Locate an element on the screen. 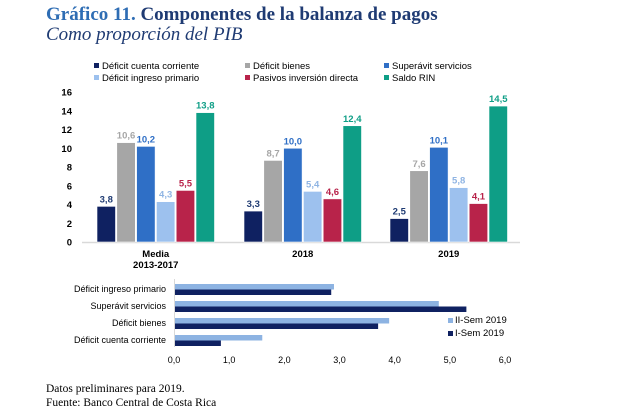 Image resolution: width=643 pixels, height=414 pixels. data-label: 10,1 is located at coordinates (439, 140).